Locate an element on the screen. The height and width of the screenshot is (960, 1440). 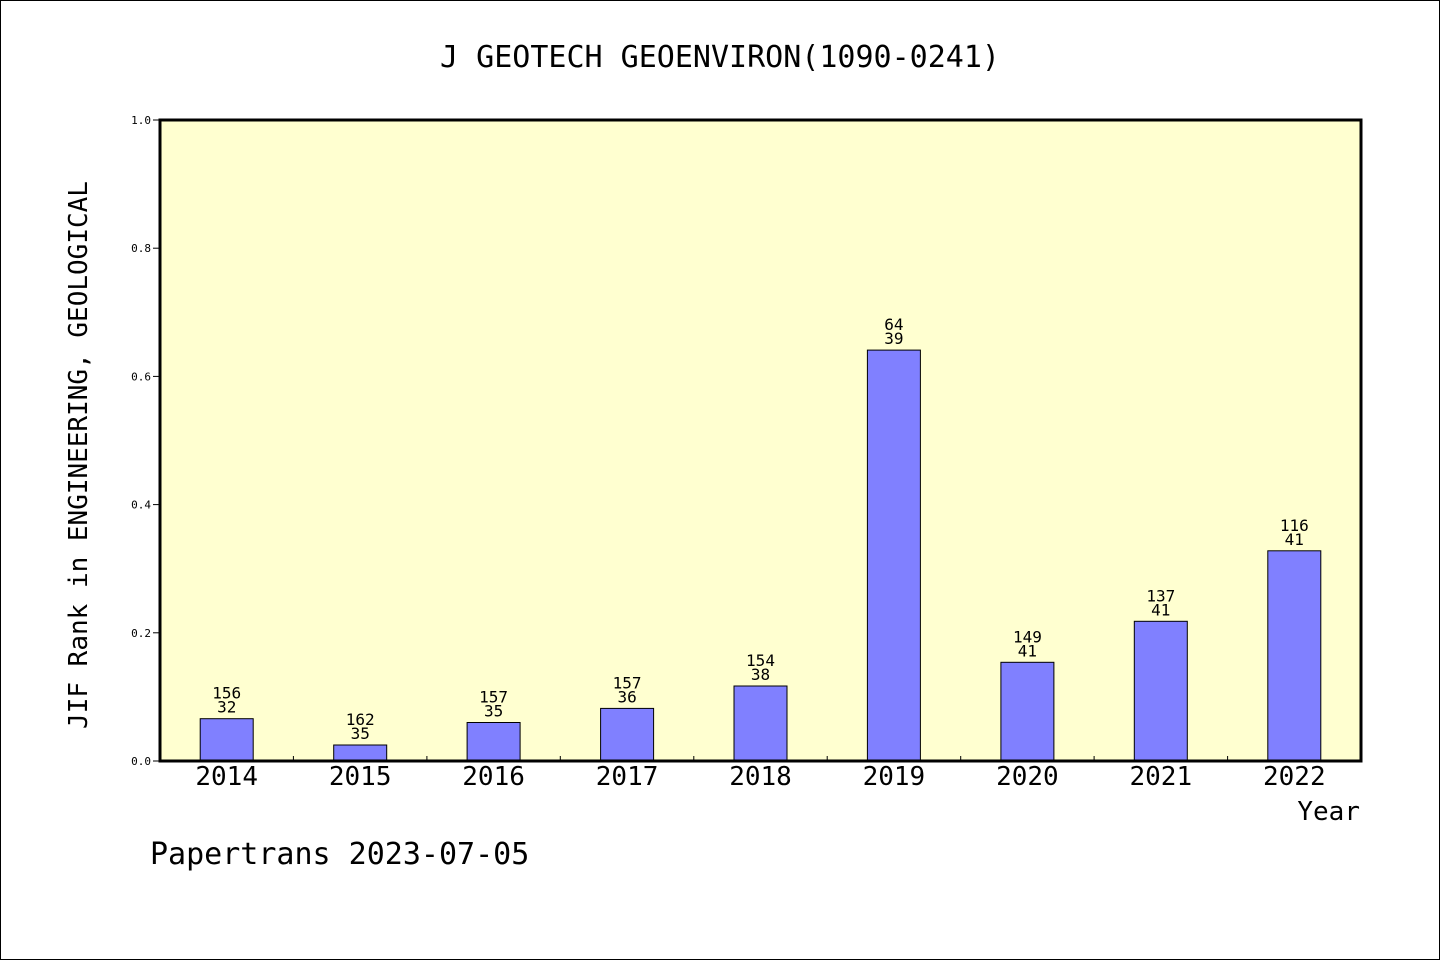
x-tick-label: 2014 is located at coordinates (226, 777).